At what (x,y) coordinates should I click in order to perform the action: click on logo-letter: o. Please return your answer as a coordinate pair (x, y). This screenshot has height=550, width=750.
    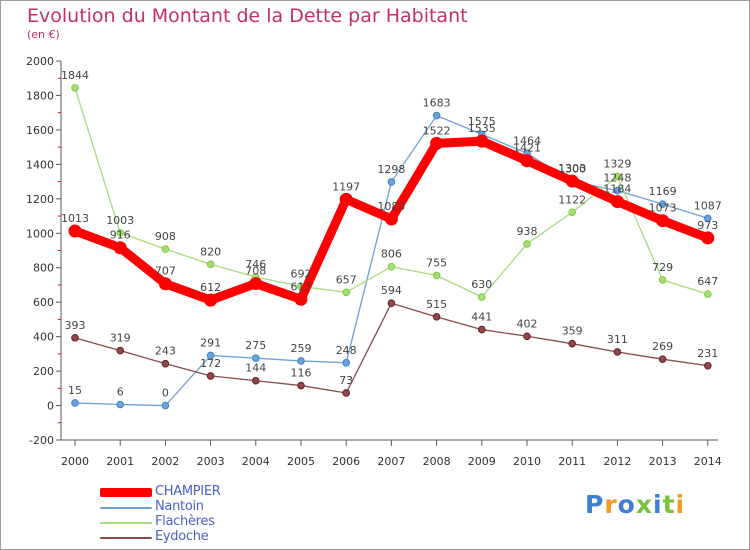
    Looking at the image, I should click on (626, 504).